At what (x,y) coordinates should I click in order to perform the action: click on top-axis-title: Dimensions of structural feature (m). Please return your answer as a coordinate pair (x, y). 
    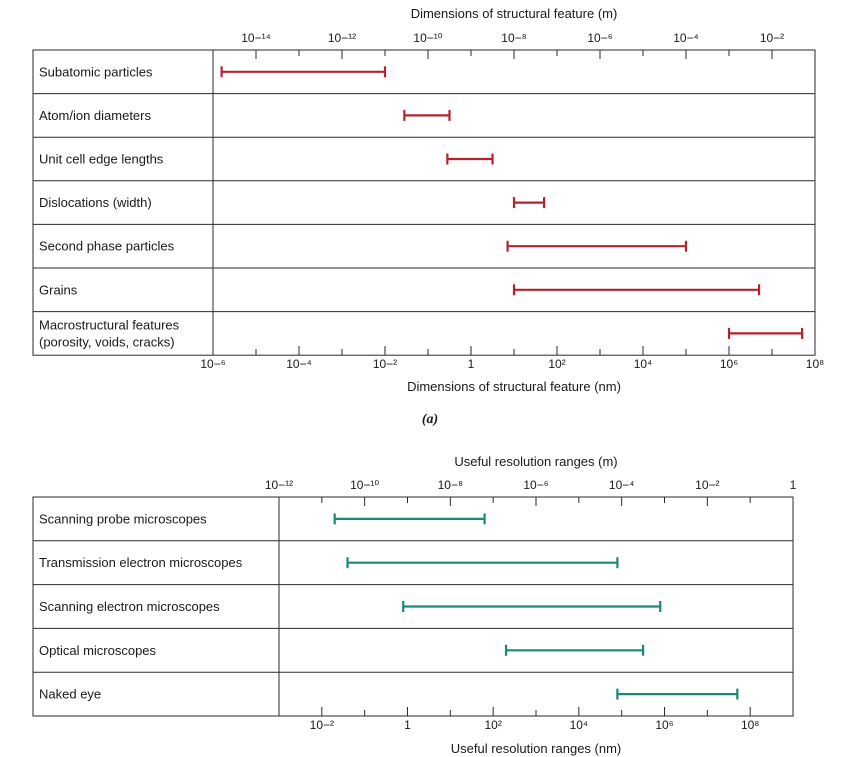
    Looking at the image, I should click on (514, 13).